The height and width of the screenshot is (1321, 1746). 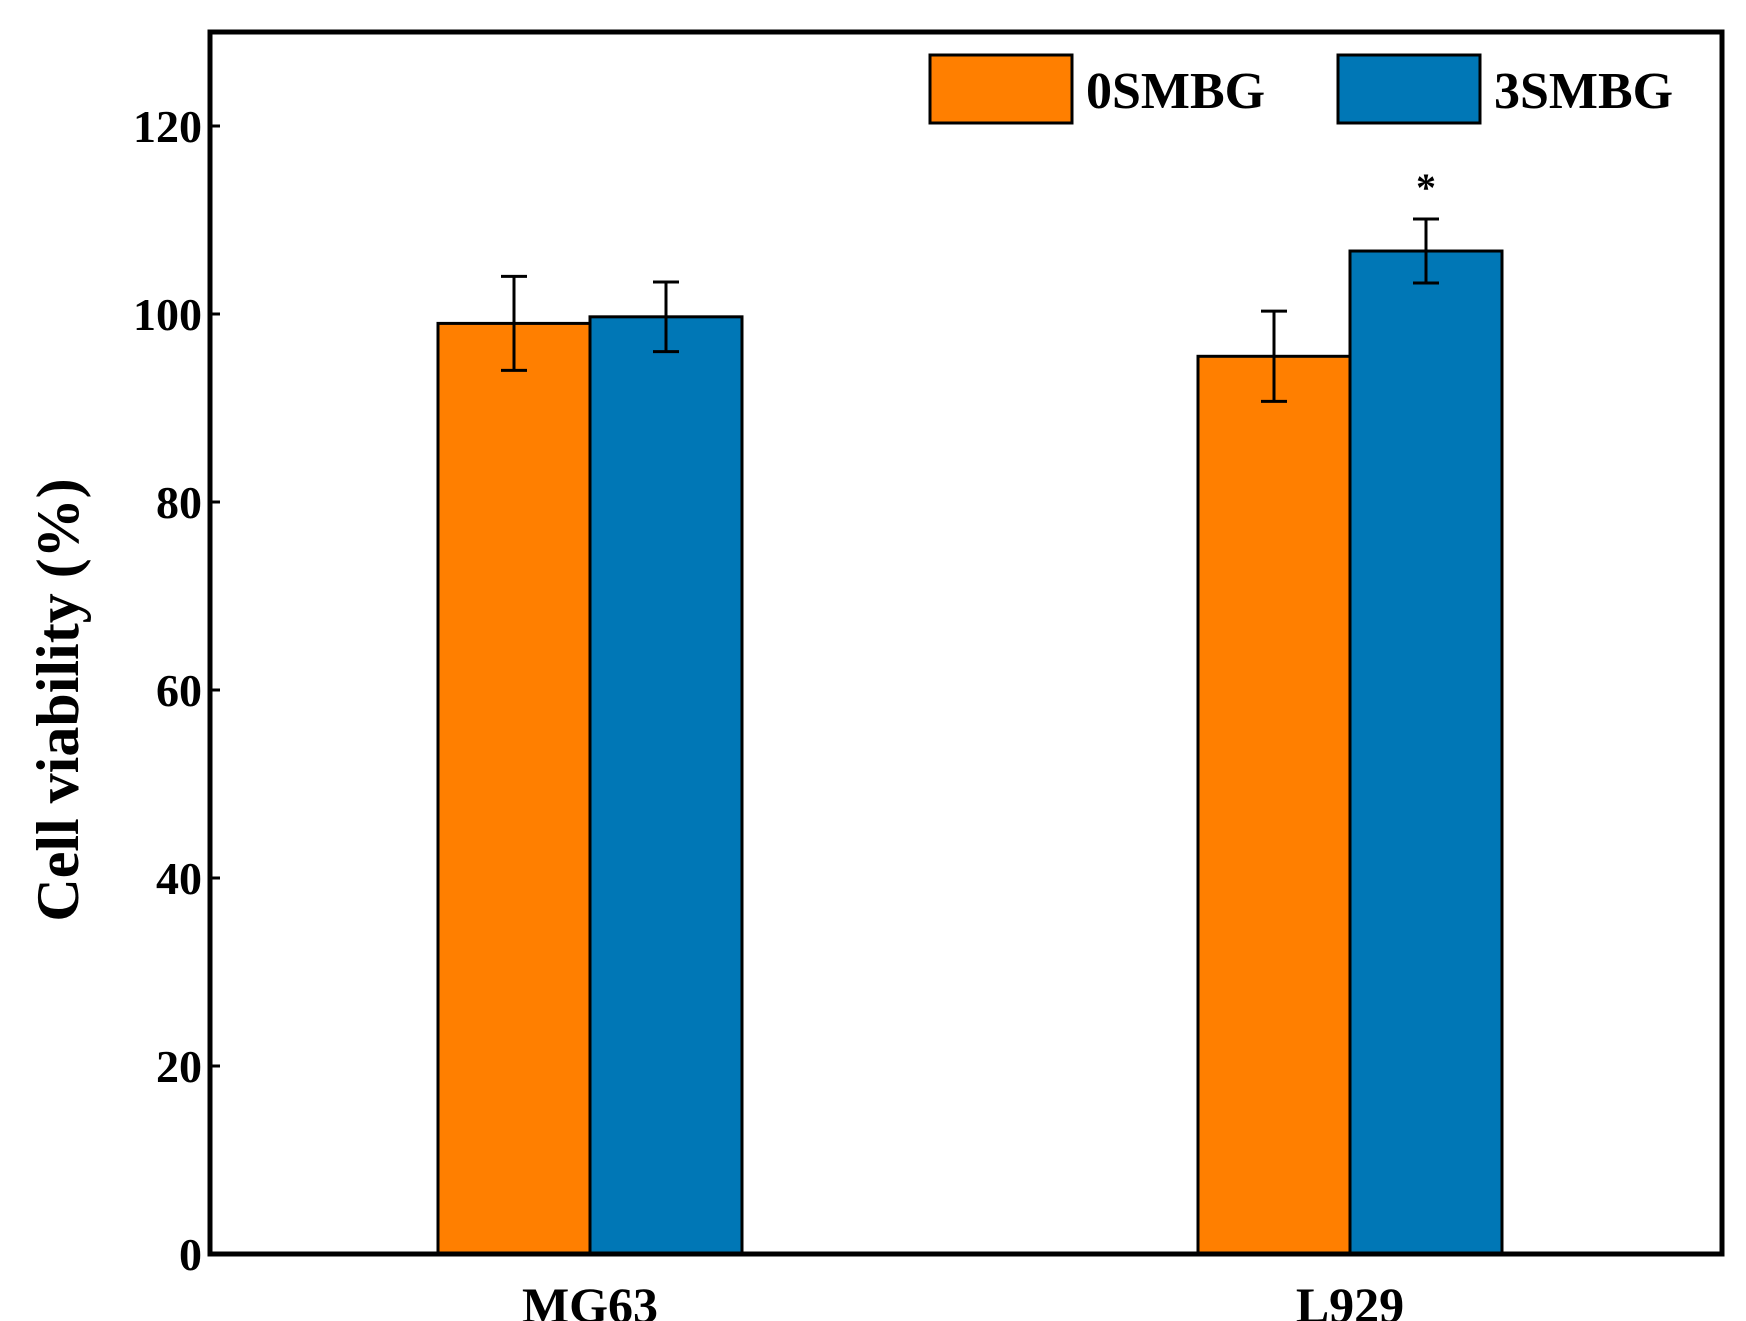 I want to click on y-ticks-layer: 0 20 40 60 80 100 120, so click(x=176, y=690).